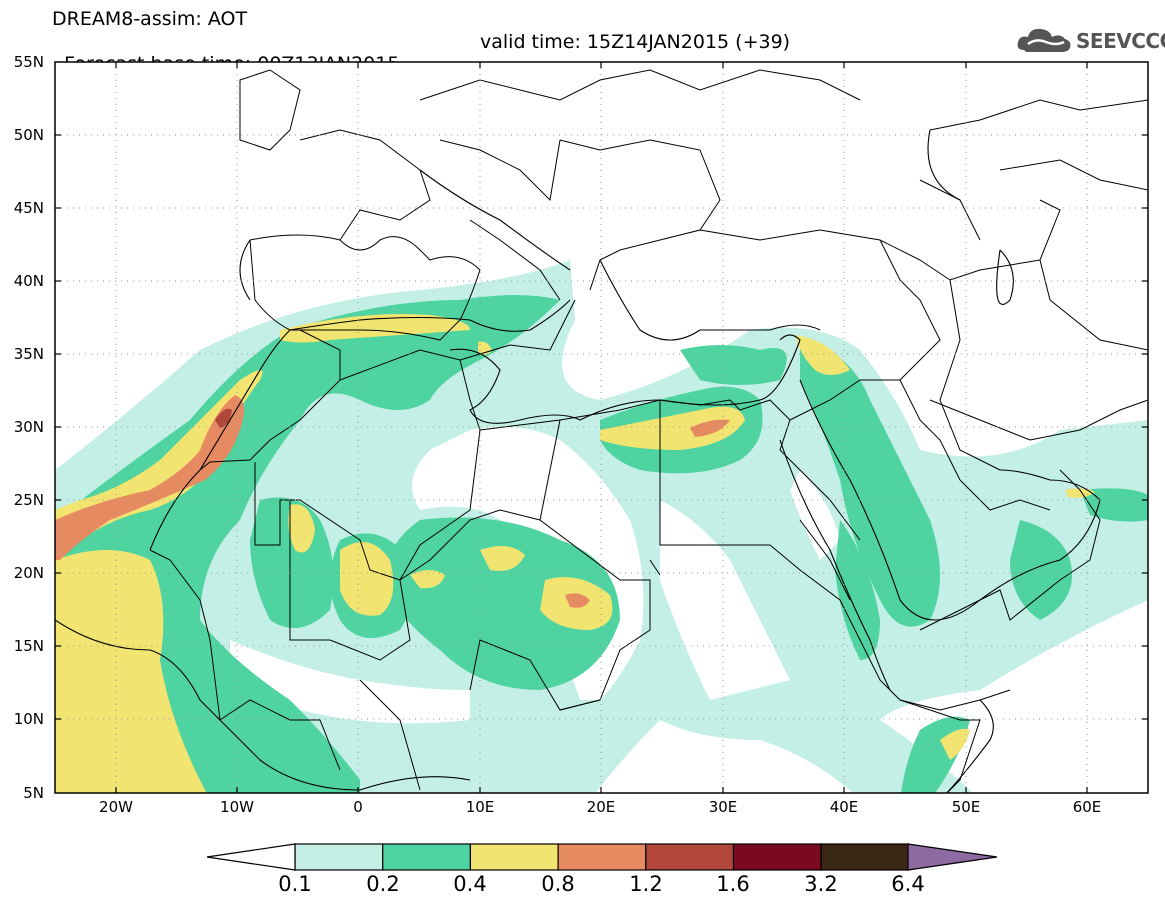  I want to click on lon-label: 50E, so click(966, 807).